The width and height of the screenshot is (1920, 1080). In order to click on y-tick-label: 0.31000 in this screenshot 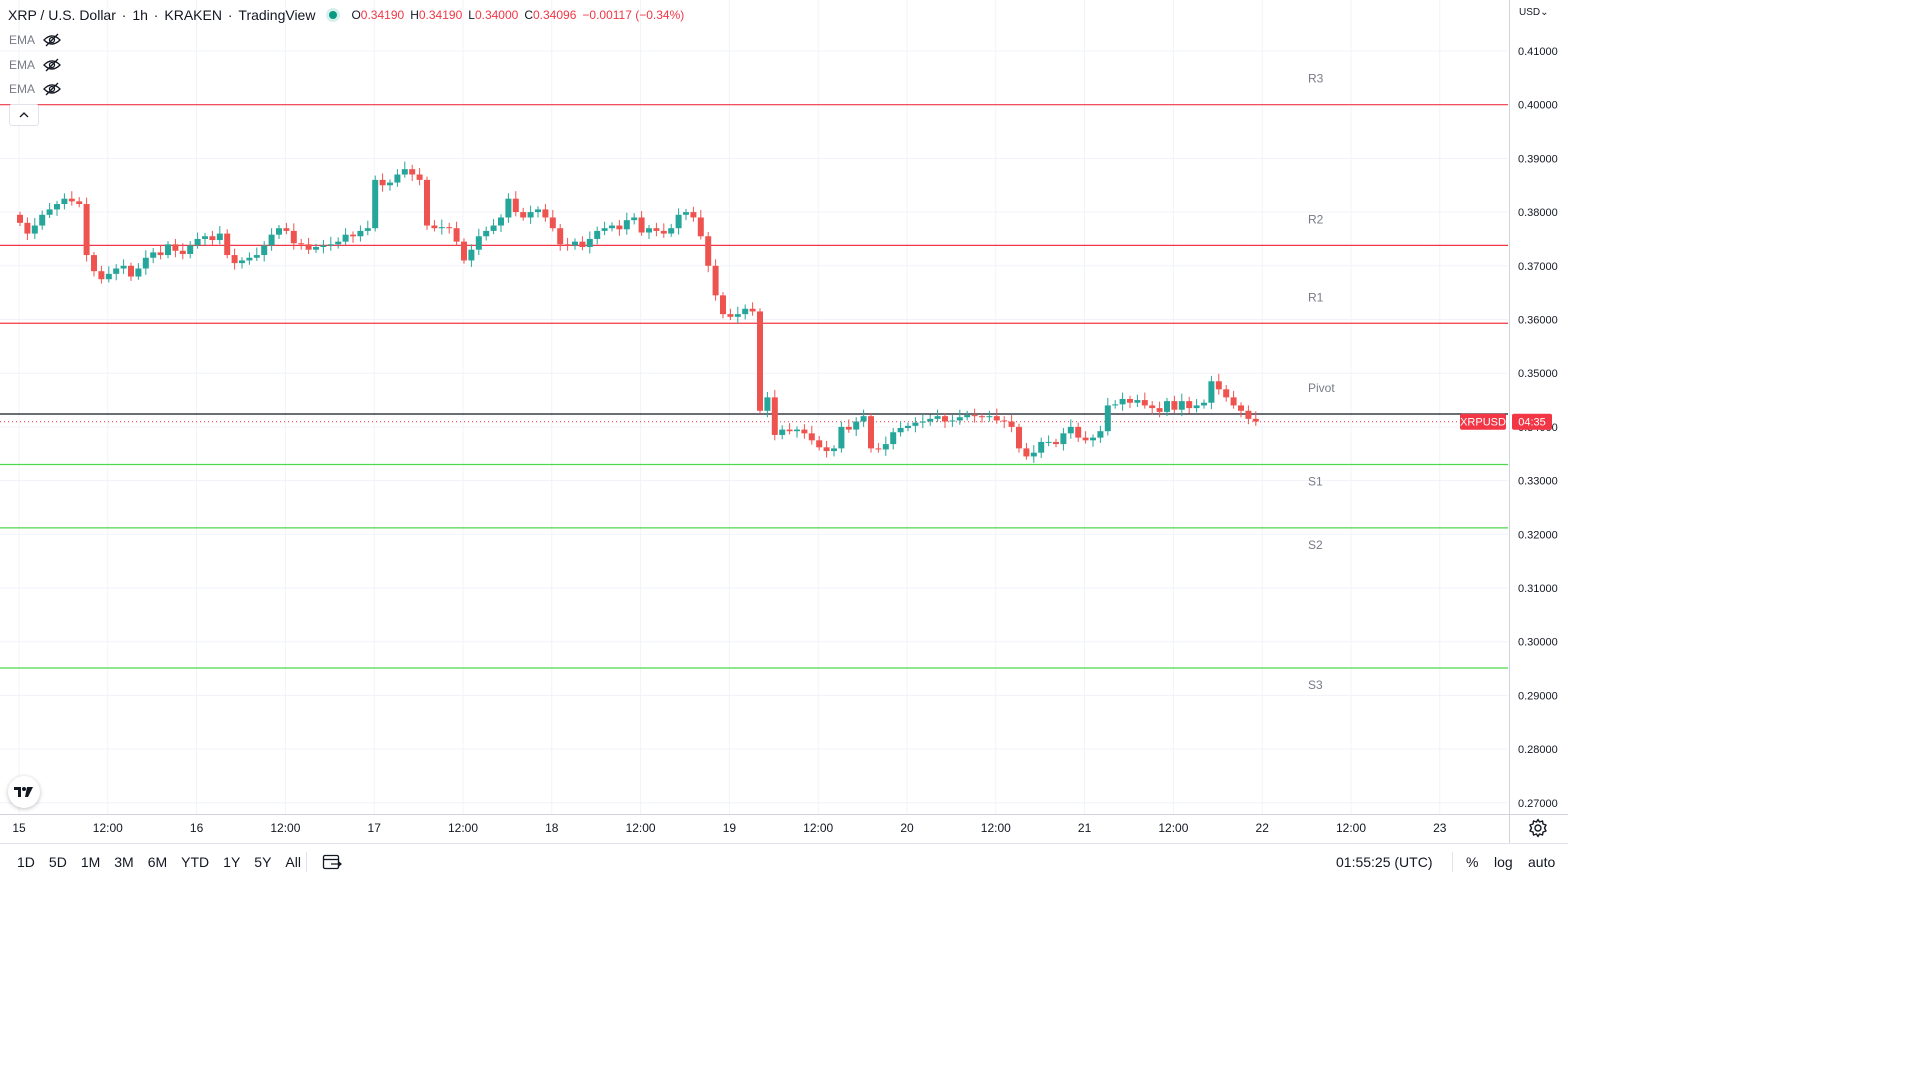, I will do `click(1538, 589)`.